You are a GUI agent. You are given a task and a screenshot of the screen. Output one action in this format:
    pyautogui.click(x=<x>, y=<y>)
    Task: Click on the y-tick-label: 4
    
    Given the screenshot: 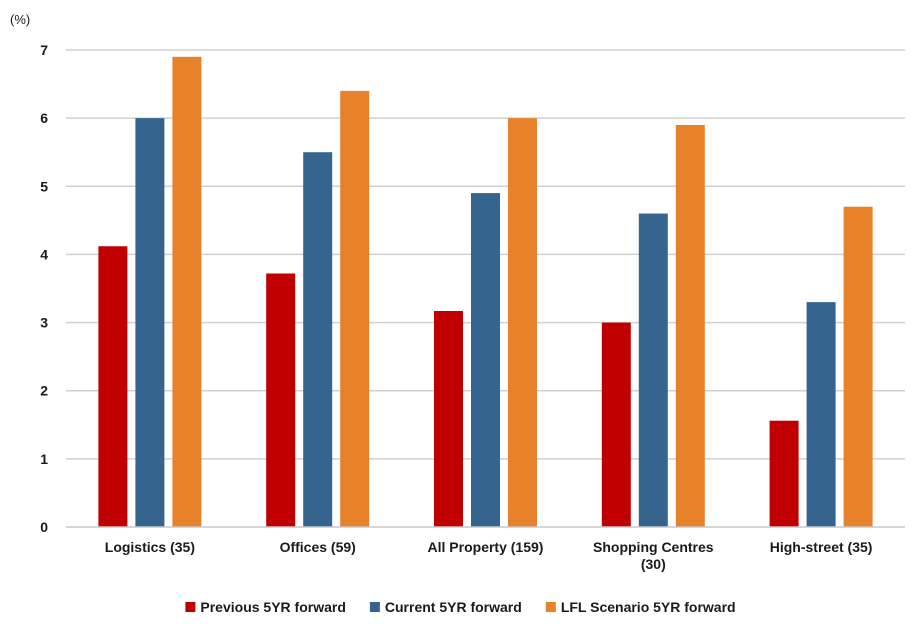 What is the action you would take?
    pyautogui.click(x=44, y=254)
    